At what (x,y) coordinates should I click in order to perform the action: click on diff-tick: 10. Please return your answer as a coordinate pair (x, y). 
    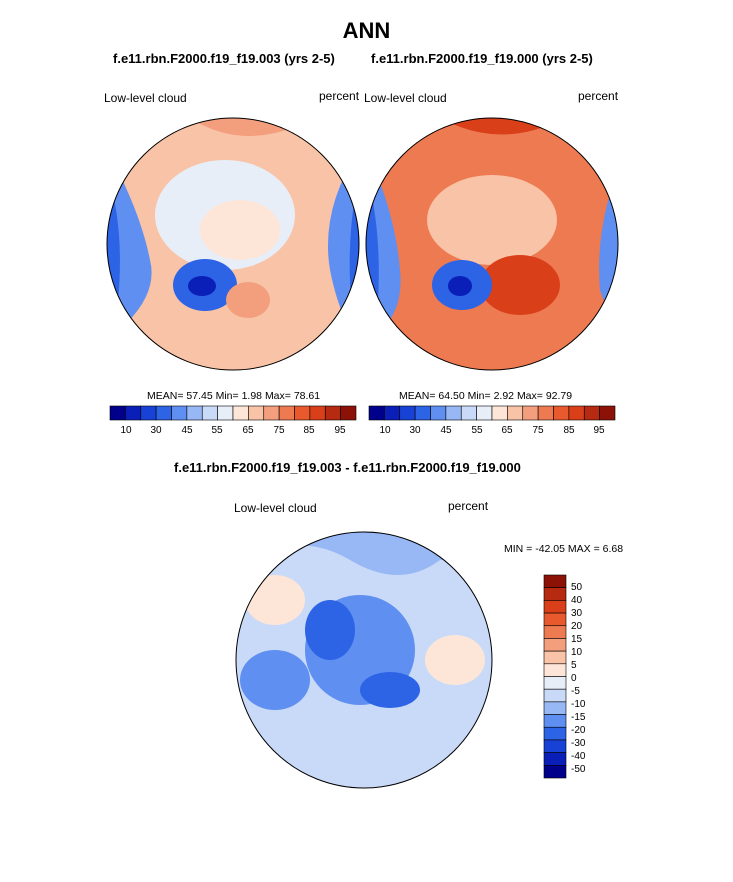
    Looking at the image, I should click on (577, 652).